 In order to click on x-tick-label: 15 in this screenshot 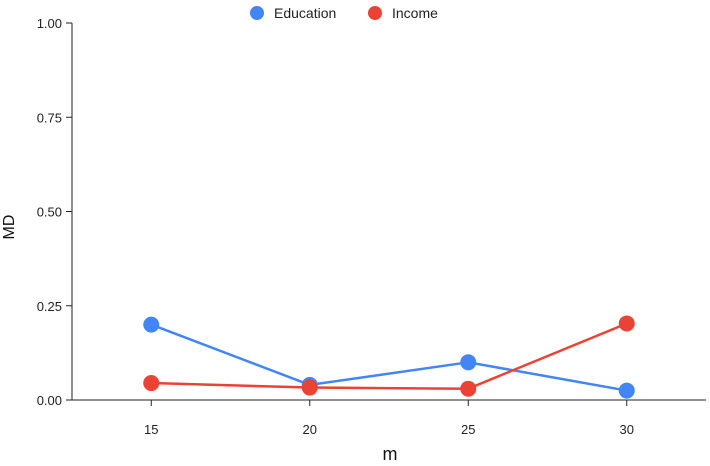, I will do `click(151, 429)`.